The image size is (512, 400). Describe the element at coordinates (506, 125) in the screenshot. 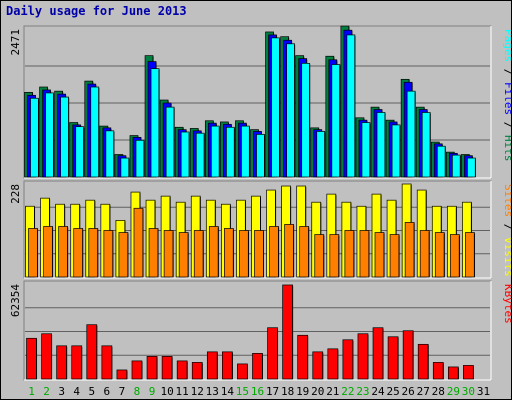

I see `panel-0-legend-part-3: /` at that location.